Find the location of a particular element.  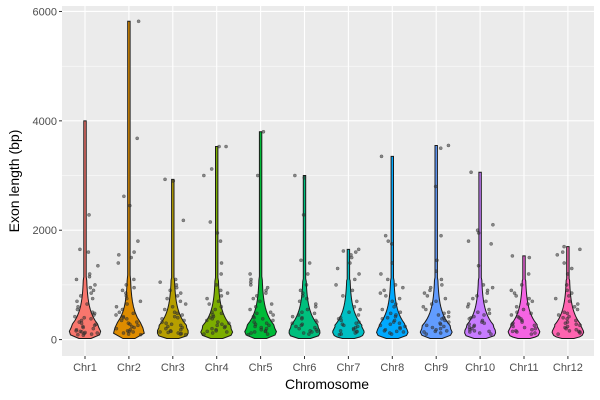

violin-chr1 is located at coordinates (85, 229).